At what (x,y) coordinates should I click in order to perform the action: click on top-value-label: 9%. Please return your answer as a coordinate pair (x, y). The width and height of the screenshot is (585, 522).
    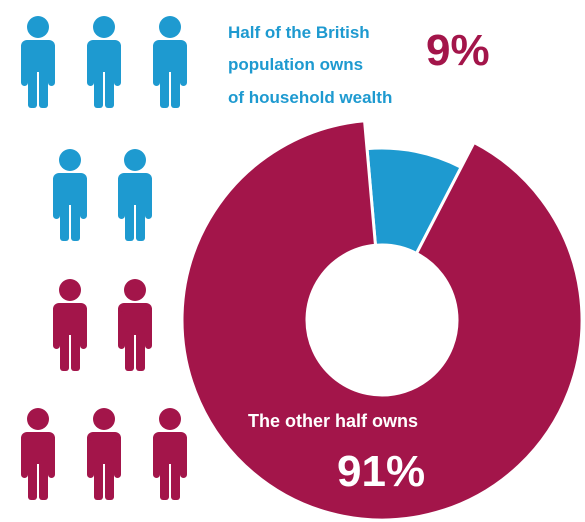
    Looking at the image, I should click on (458, 50).